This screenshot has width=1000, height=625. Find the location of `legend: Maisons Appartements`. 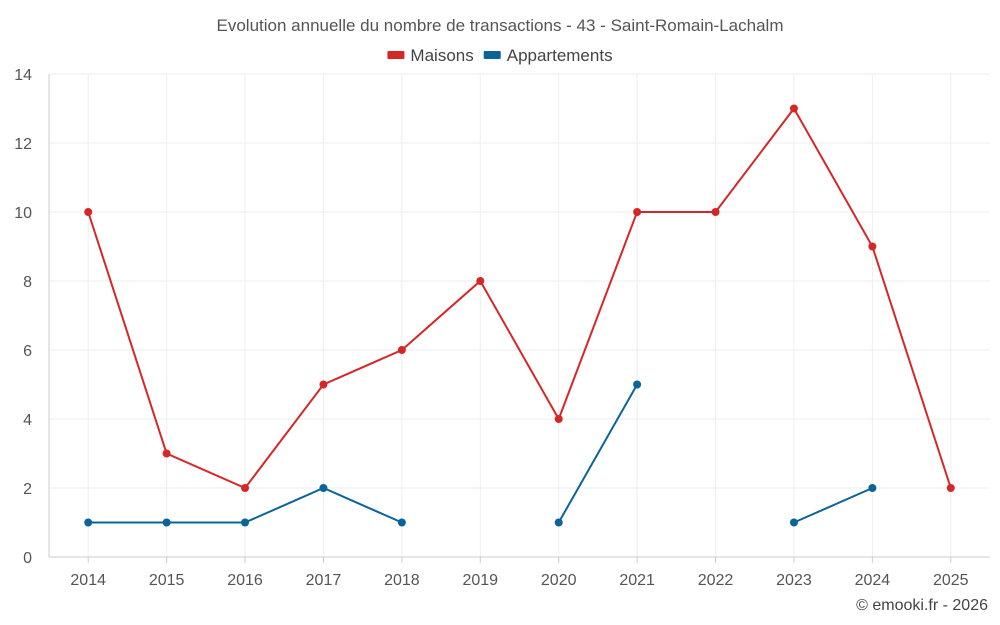

legend: Maisons Appartements is located at coordinates (500, 55).